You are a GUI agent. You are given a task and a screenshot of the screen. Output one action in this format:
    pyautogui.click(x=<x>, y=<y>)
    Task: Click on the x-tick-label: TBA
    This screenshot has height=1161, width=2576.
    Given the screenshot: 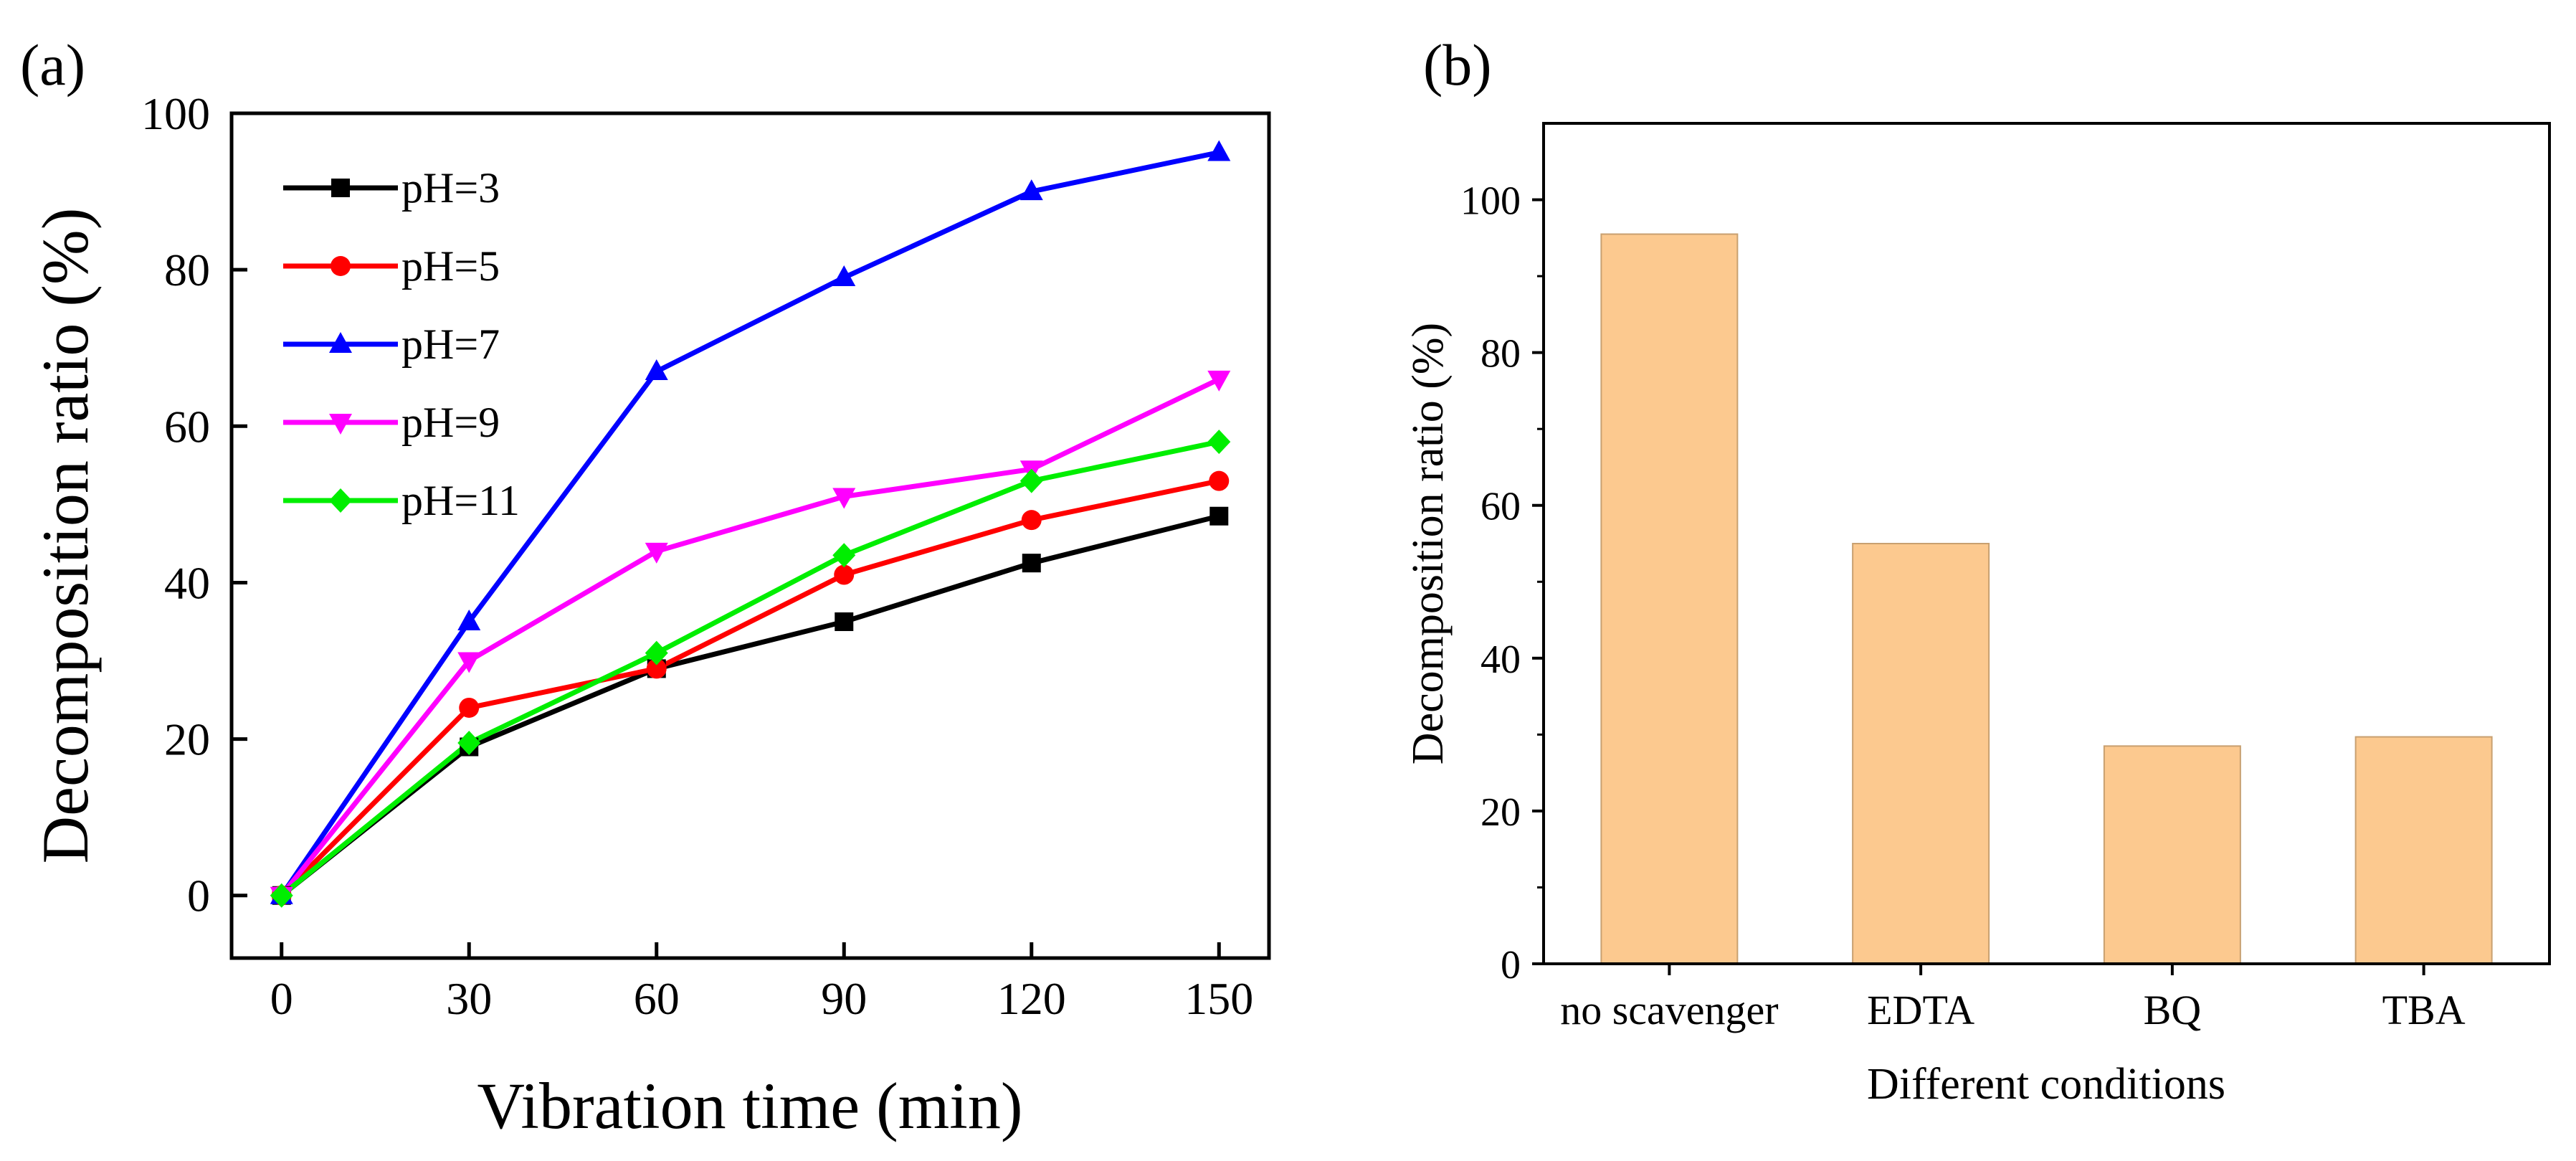 What is the action you would take?
    pyautogui.click(x=2424, y=1010)
    